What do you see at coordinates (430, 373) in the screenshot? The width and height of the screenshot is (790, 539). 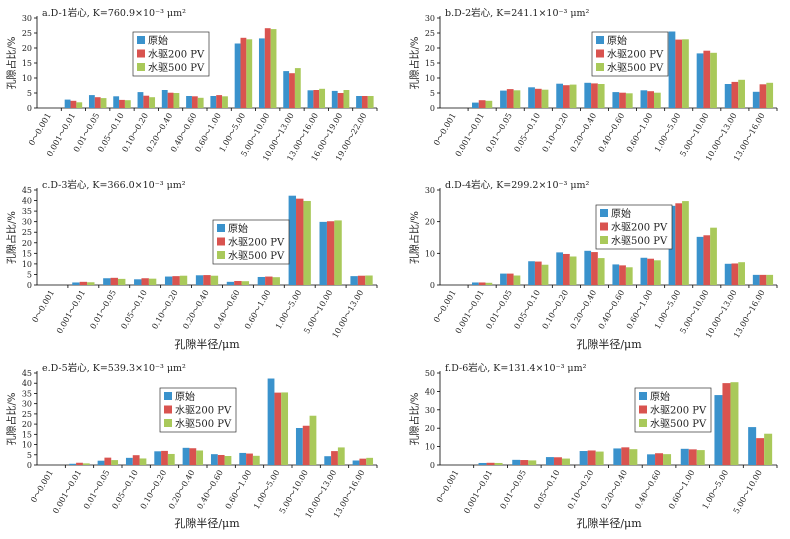 I see `y-tick-label: 50` at bounding box center [430, 373].